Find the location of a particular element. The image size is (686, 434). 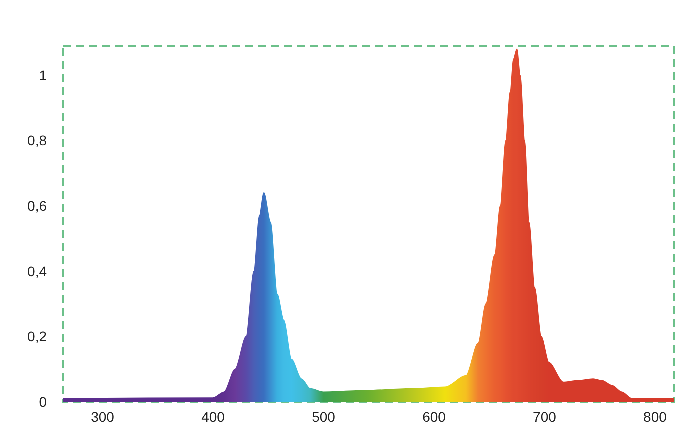

y-tick-label: 0,4 is located at coordinates (38, 271).